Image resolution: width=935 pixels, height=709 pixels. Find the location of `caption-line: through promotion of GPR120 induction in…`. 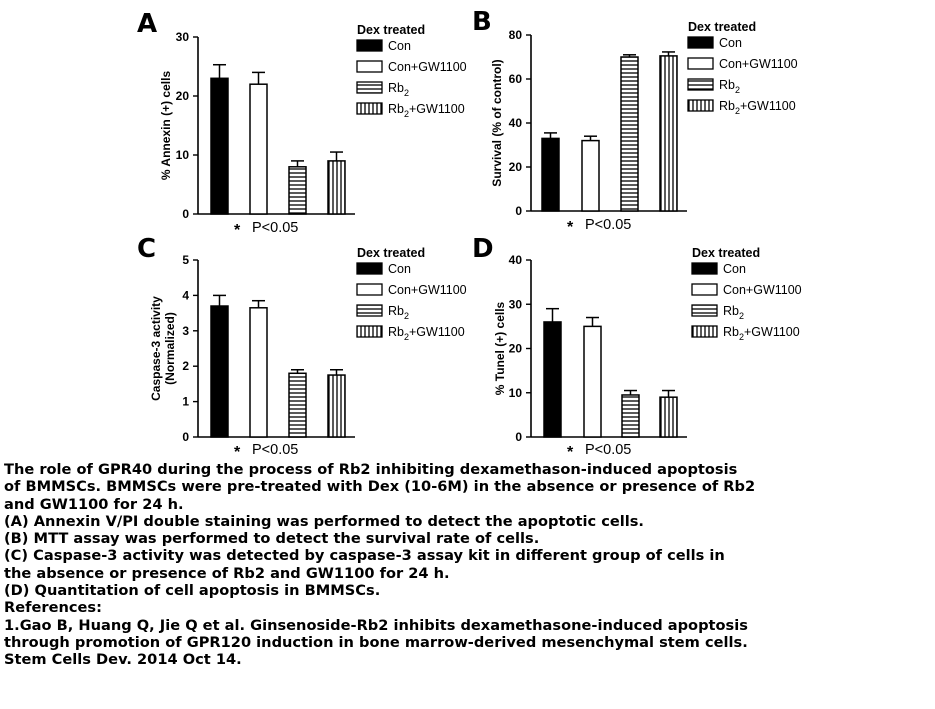

caption-line: through promotion of GPR120 induction in… is located at coordinates (376, 642).